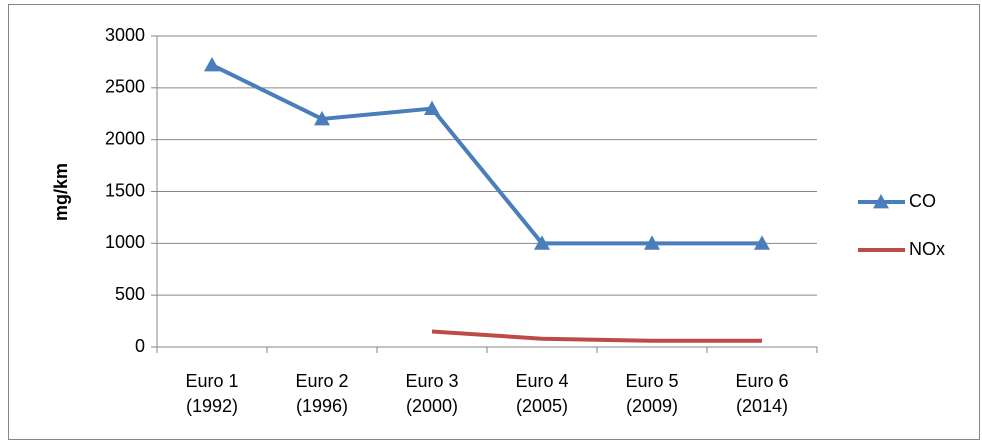 The height and width of the screenshot is (443, 982). Describe the element at coordinates (652, 393) in the screenshot. I see `x-tick-label: Euro 5 (2009)` at that location.